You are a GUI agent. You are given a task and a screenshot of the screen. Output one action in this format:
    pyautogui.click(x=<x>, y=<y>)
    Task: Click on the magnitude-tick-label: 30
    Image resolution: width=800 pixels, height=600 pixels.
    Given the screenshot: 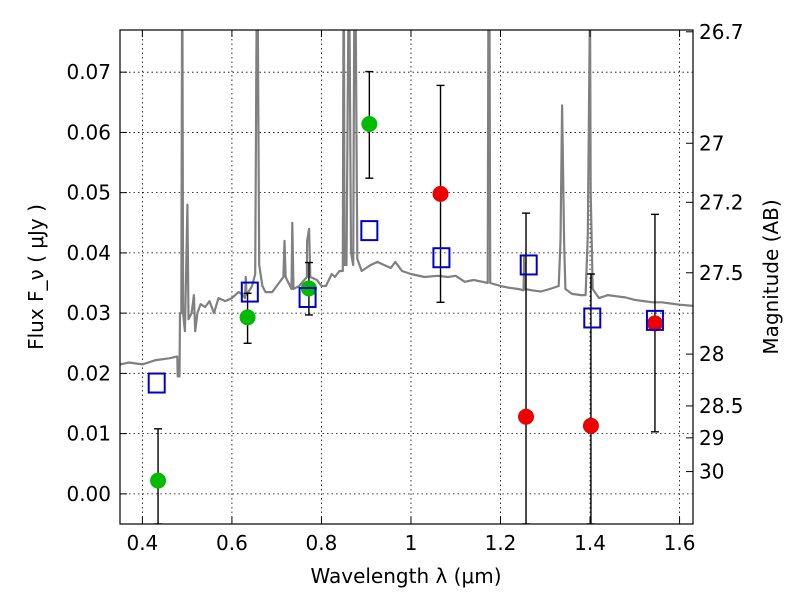 What is the action you would take?
    pyautogui.click(x=711, y=472)
    